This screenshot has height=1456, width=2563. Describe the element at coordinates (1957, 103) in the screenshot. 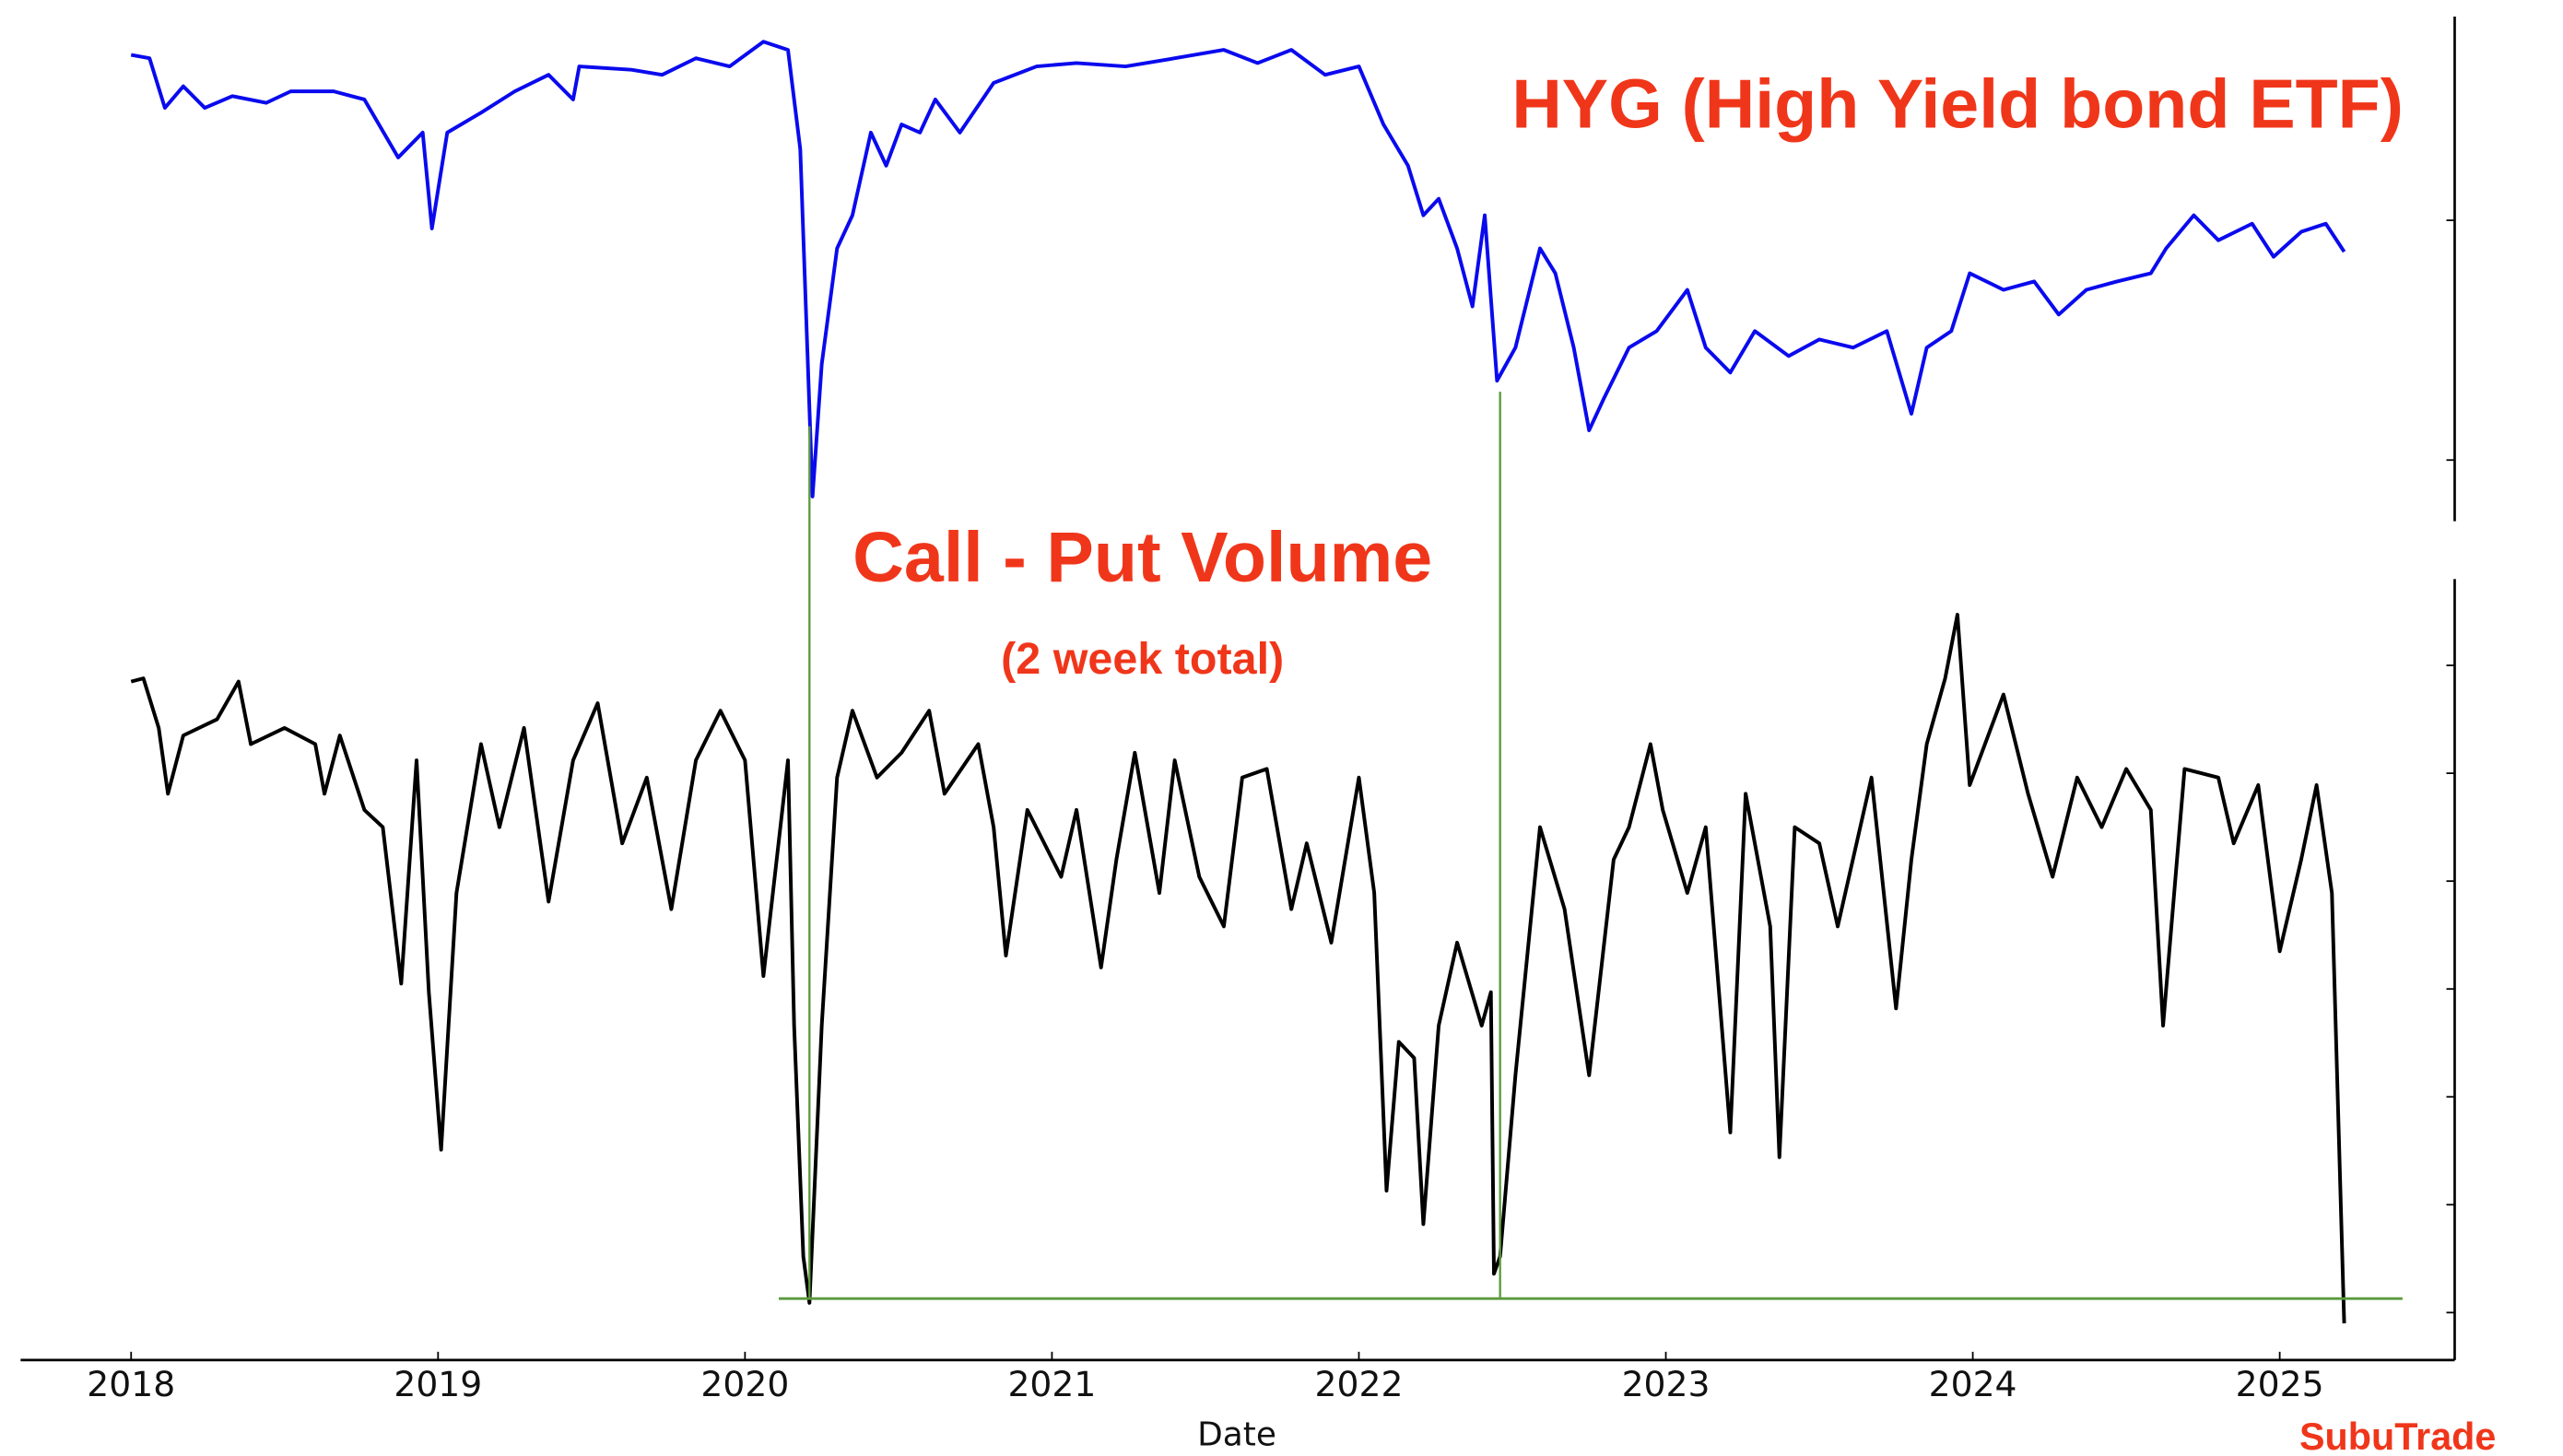

I see `top-title: HYG (High Yield bond ETF)` at that location.